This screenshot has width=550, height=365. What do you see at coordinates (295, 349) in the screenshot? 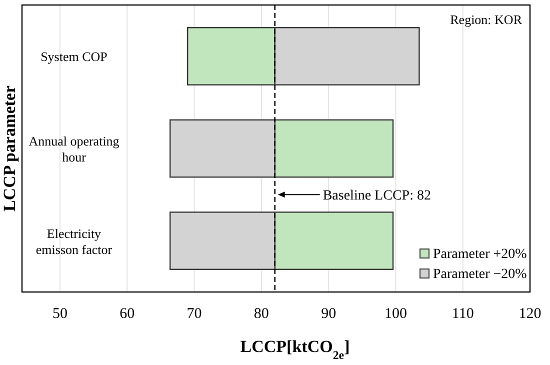
I see `x-axis-title: LCCP[ktCO$_{2e}$]` at bounding box center [295, 349].